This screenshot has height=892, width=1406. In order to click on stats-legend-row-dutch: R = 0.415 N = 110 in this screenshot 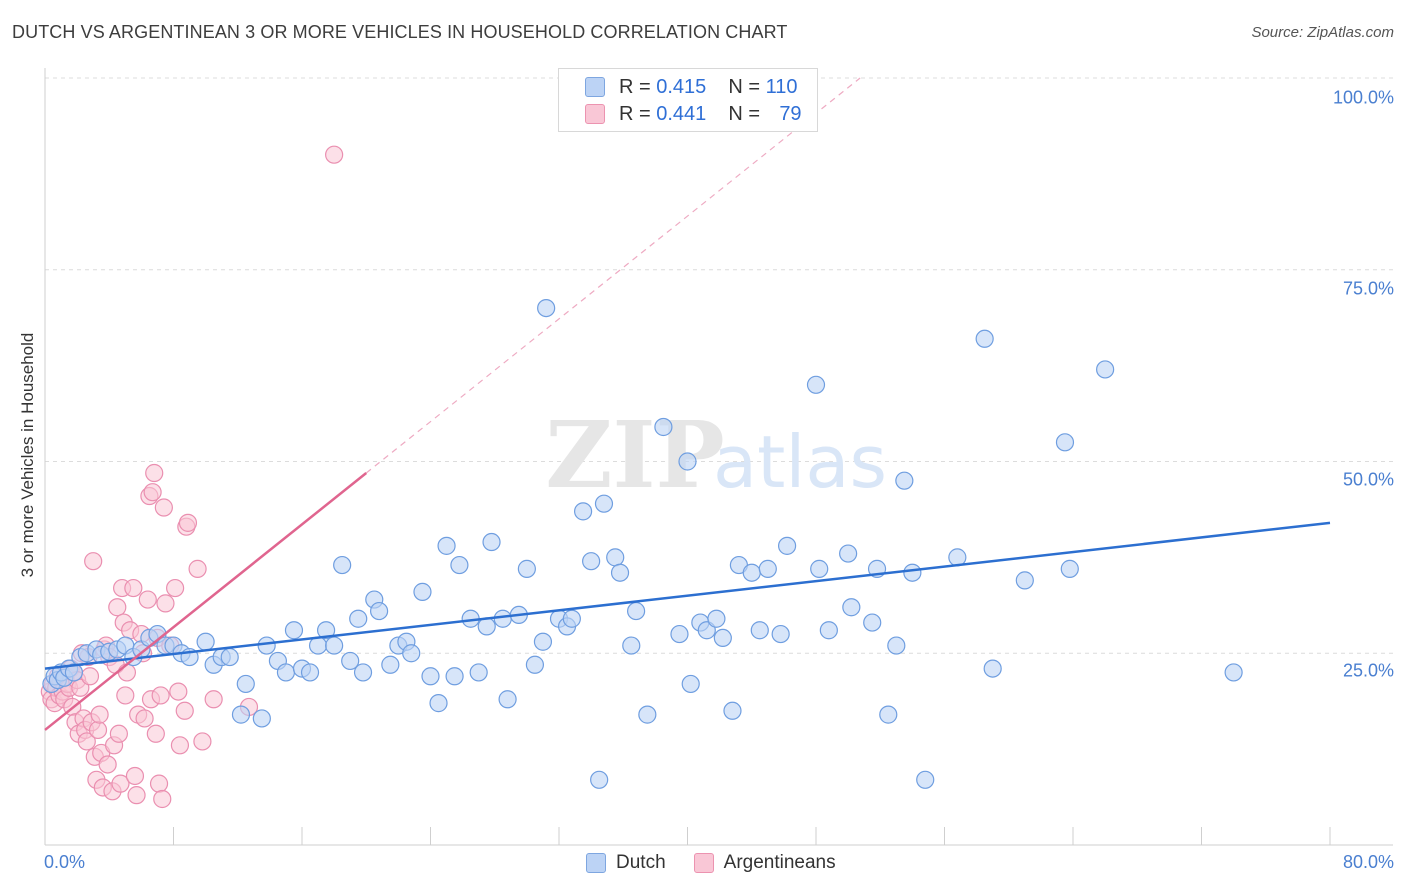, I will do `click(678, 87)`.